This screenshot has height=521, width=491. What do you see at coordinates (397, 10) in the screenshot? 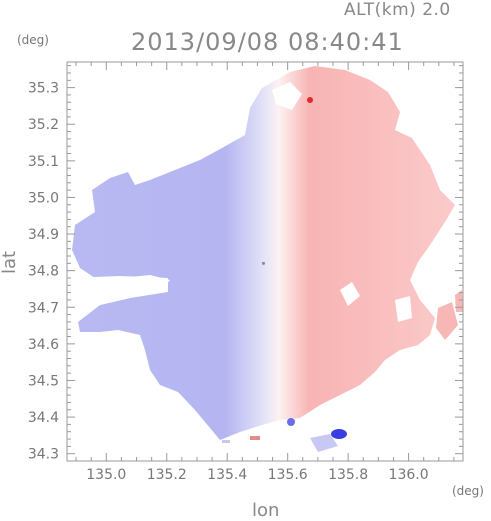
I see `altitude-label: ALT(km) 2.0` at bounding box center [397, 10].